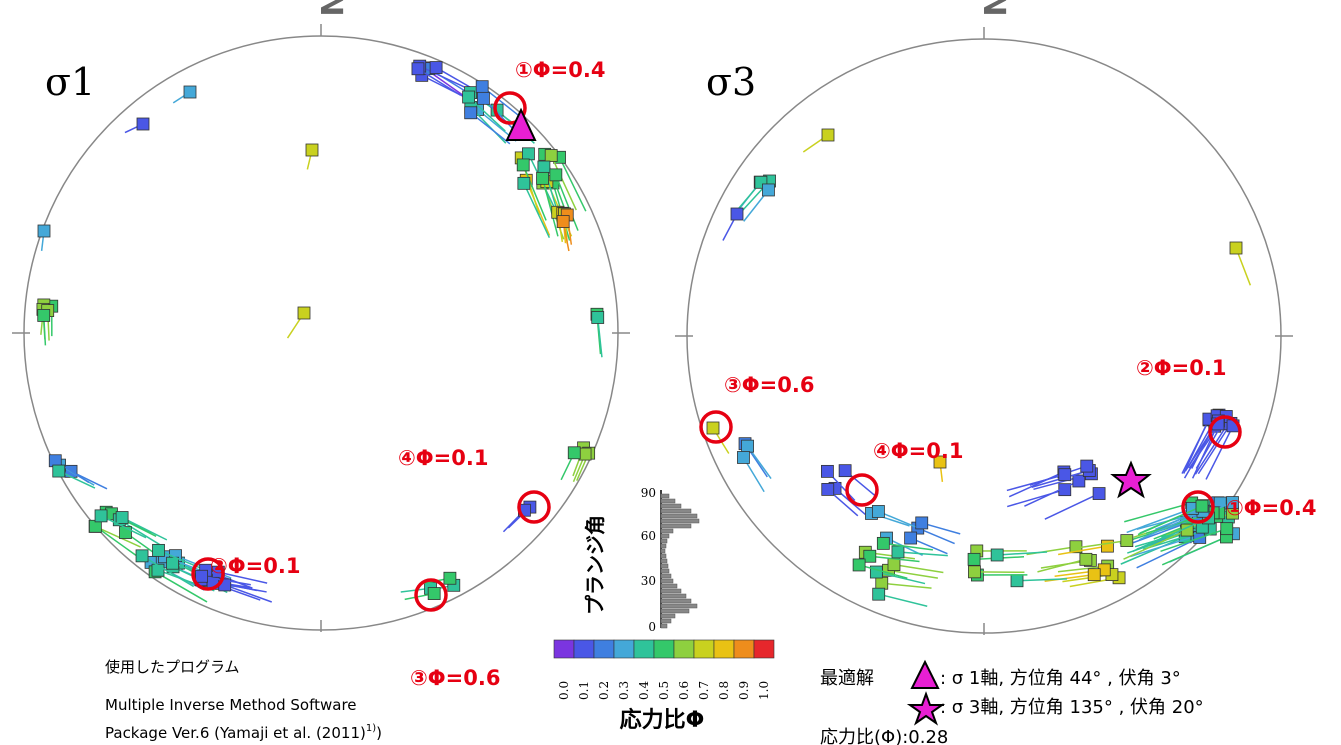  What do you see at coordinates (564, 690) in the screenshot?
I see `colorbar-tick: 0.0` at bounding box center [564, 690].